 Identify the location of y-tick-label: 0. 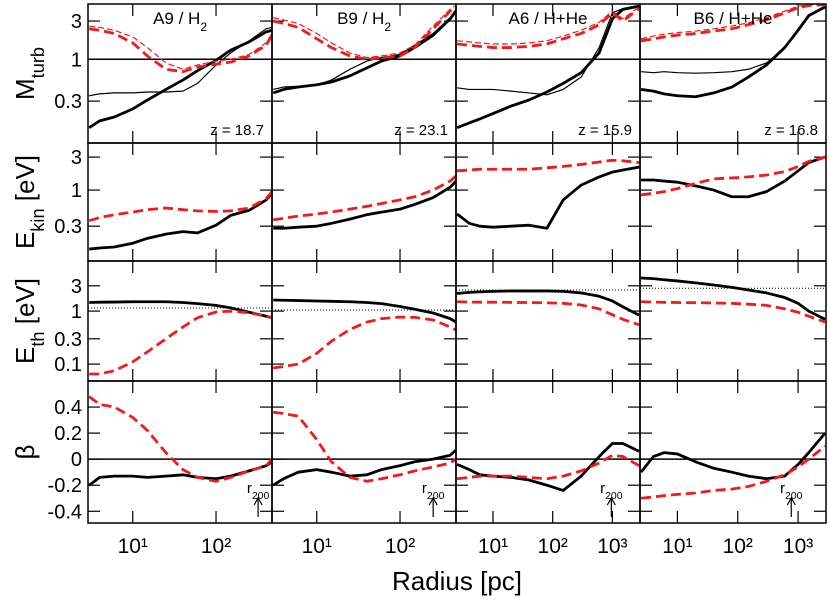
(76, 460).